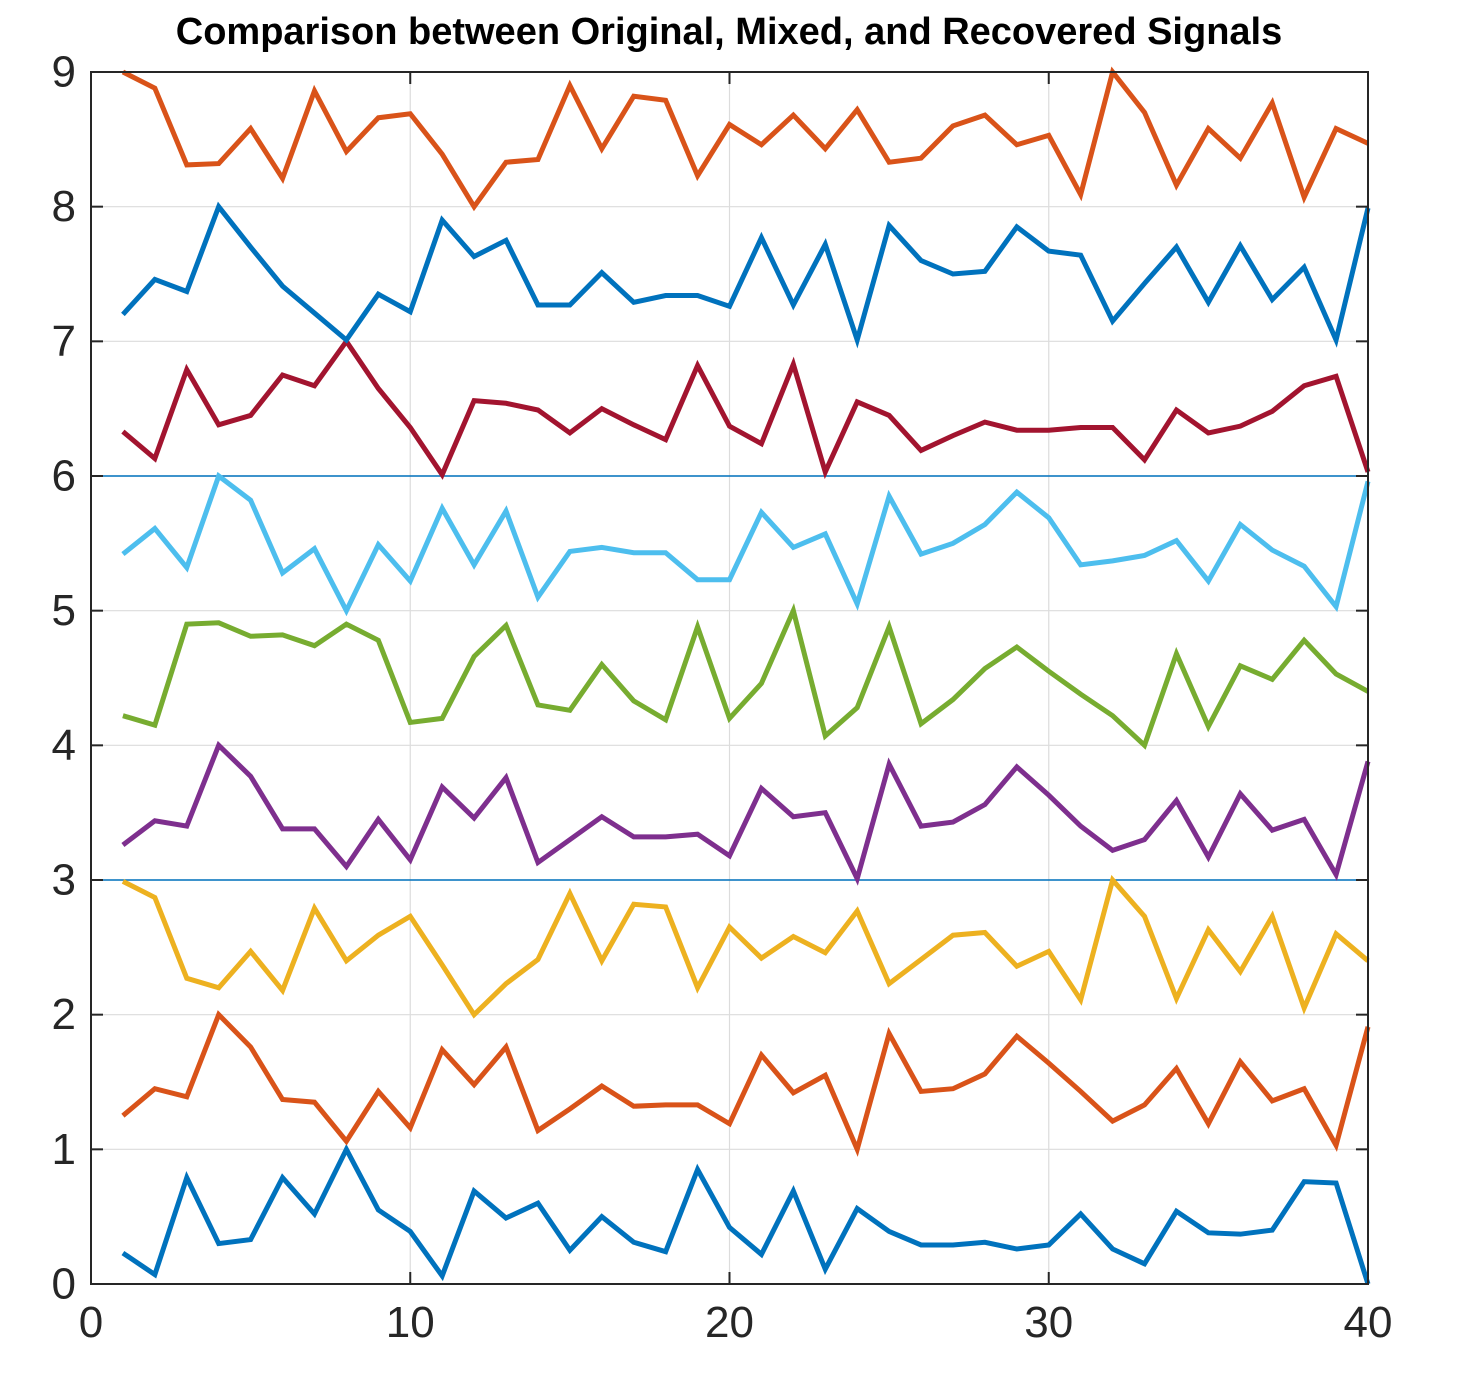 Image resolution: width=1458 pixels, height=1380 pixels. I want to click on x-tick-label: 20, so click(729, 1322).